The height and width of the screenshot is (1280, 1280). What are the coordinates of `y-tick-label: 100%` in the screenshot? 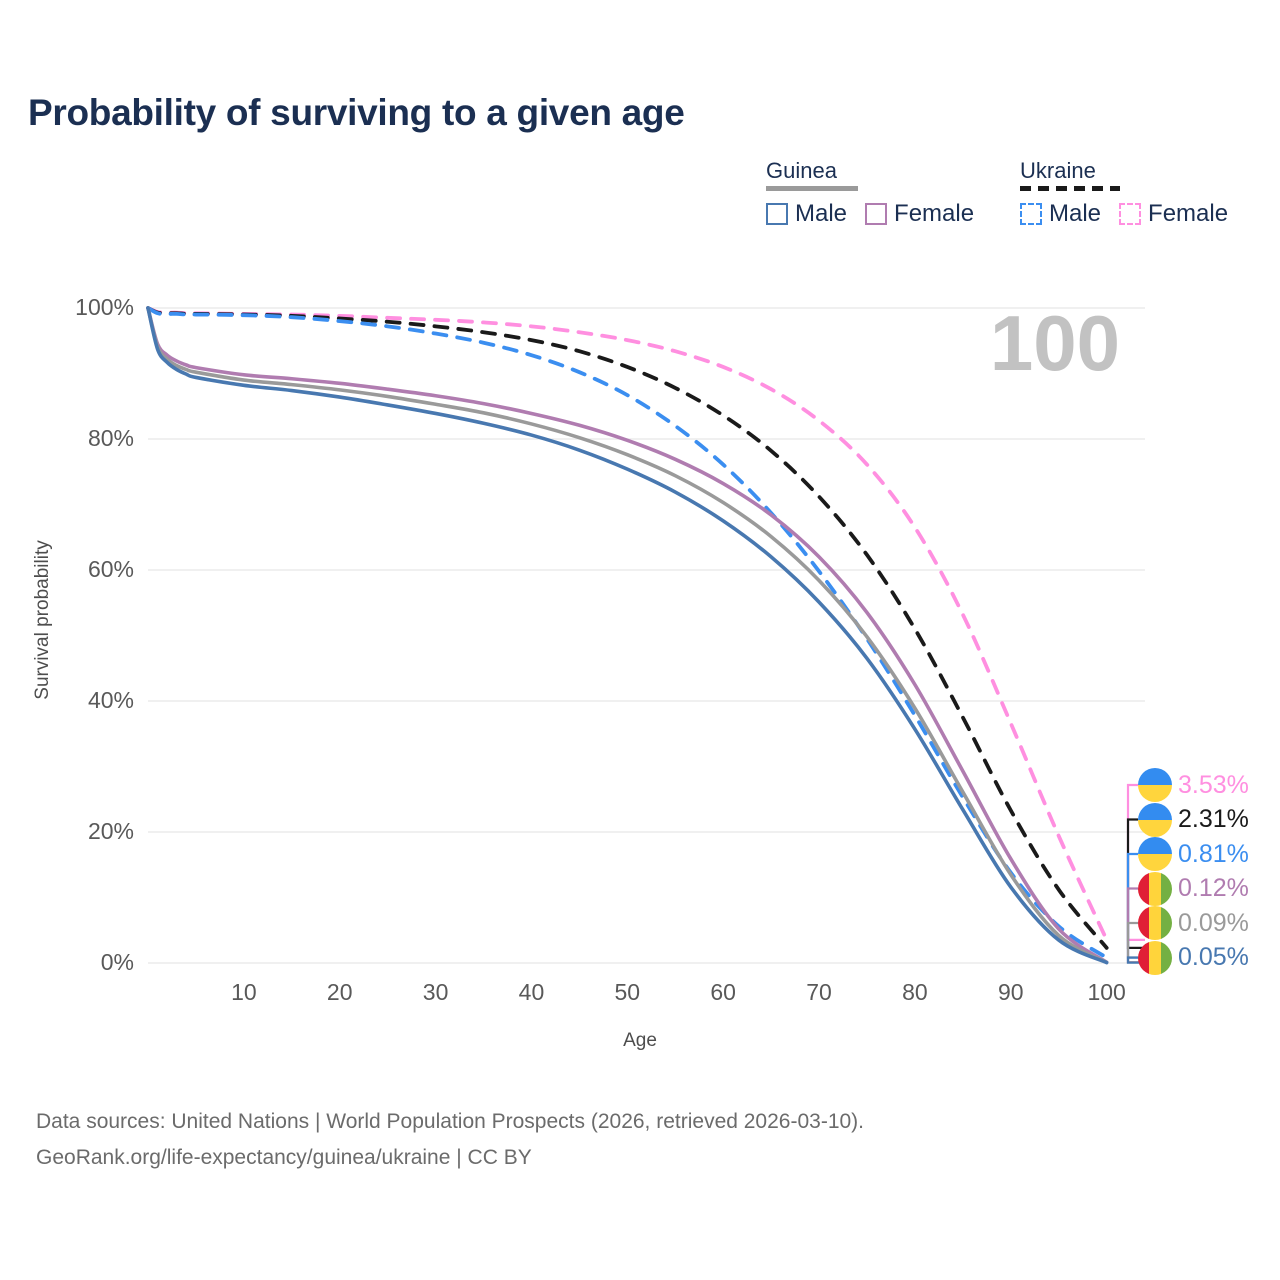 It's located at (104, 307).